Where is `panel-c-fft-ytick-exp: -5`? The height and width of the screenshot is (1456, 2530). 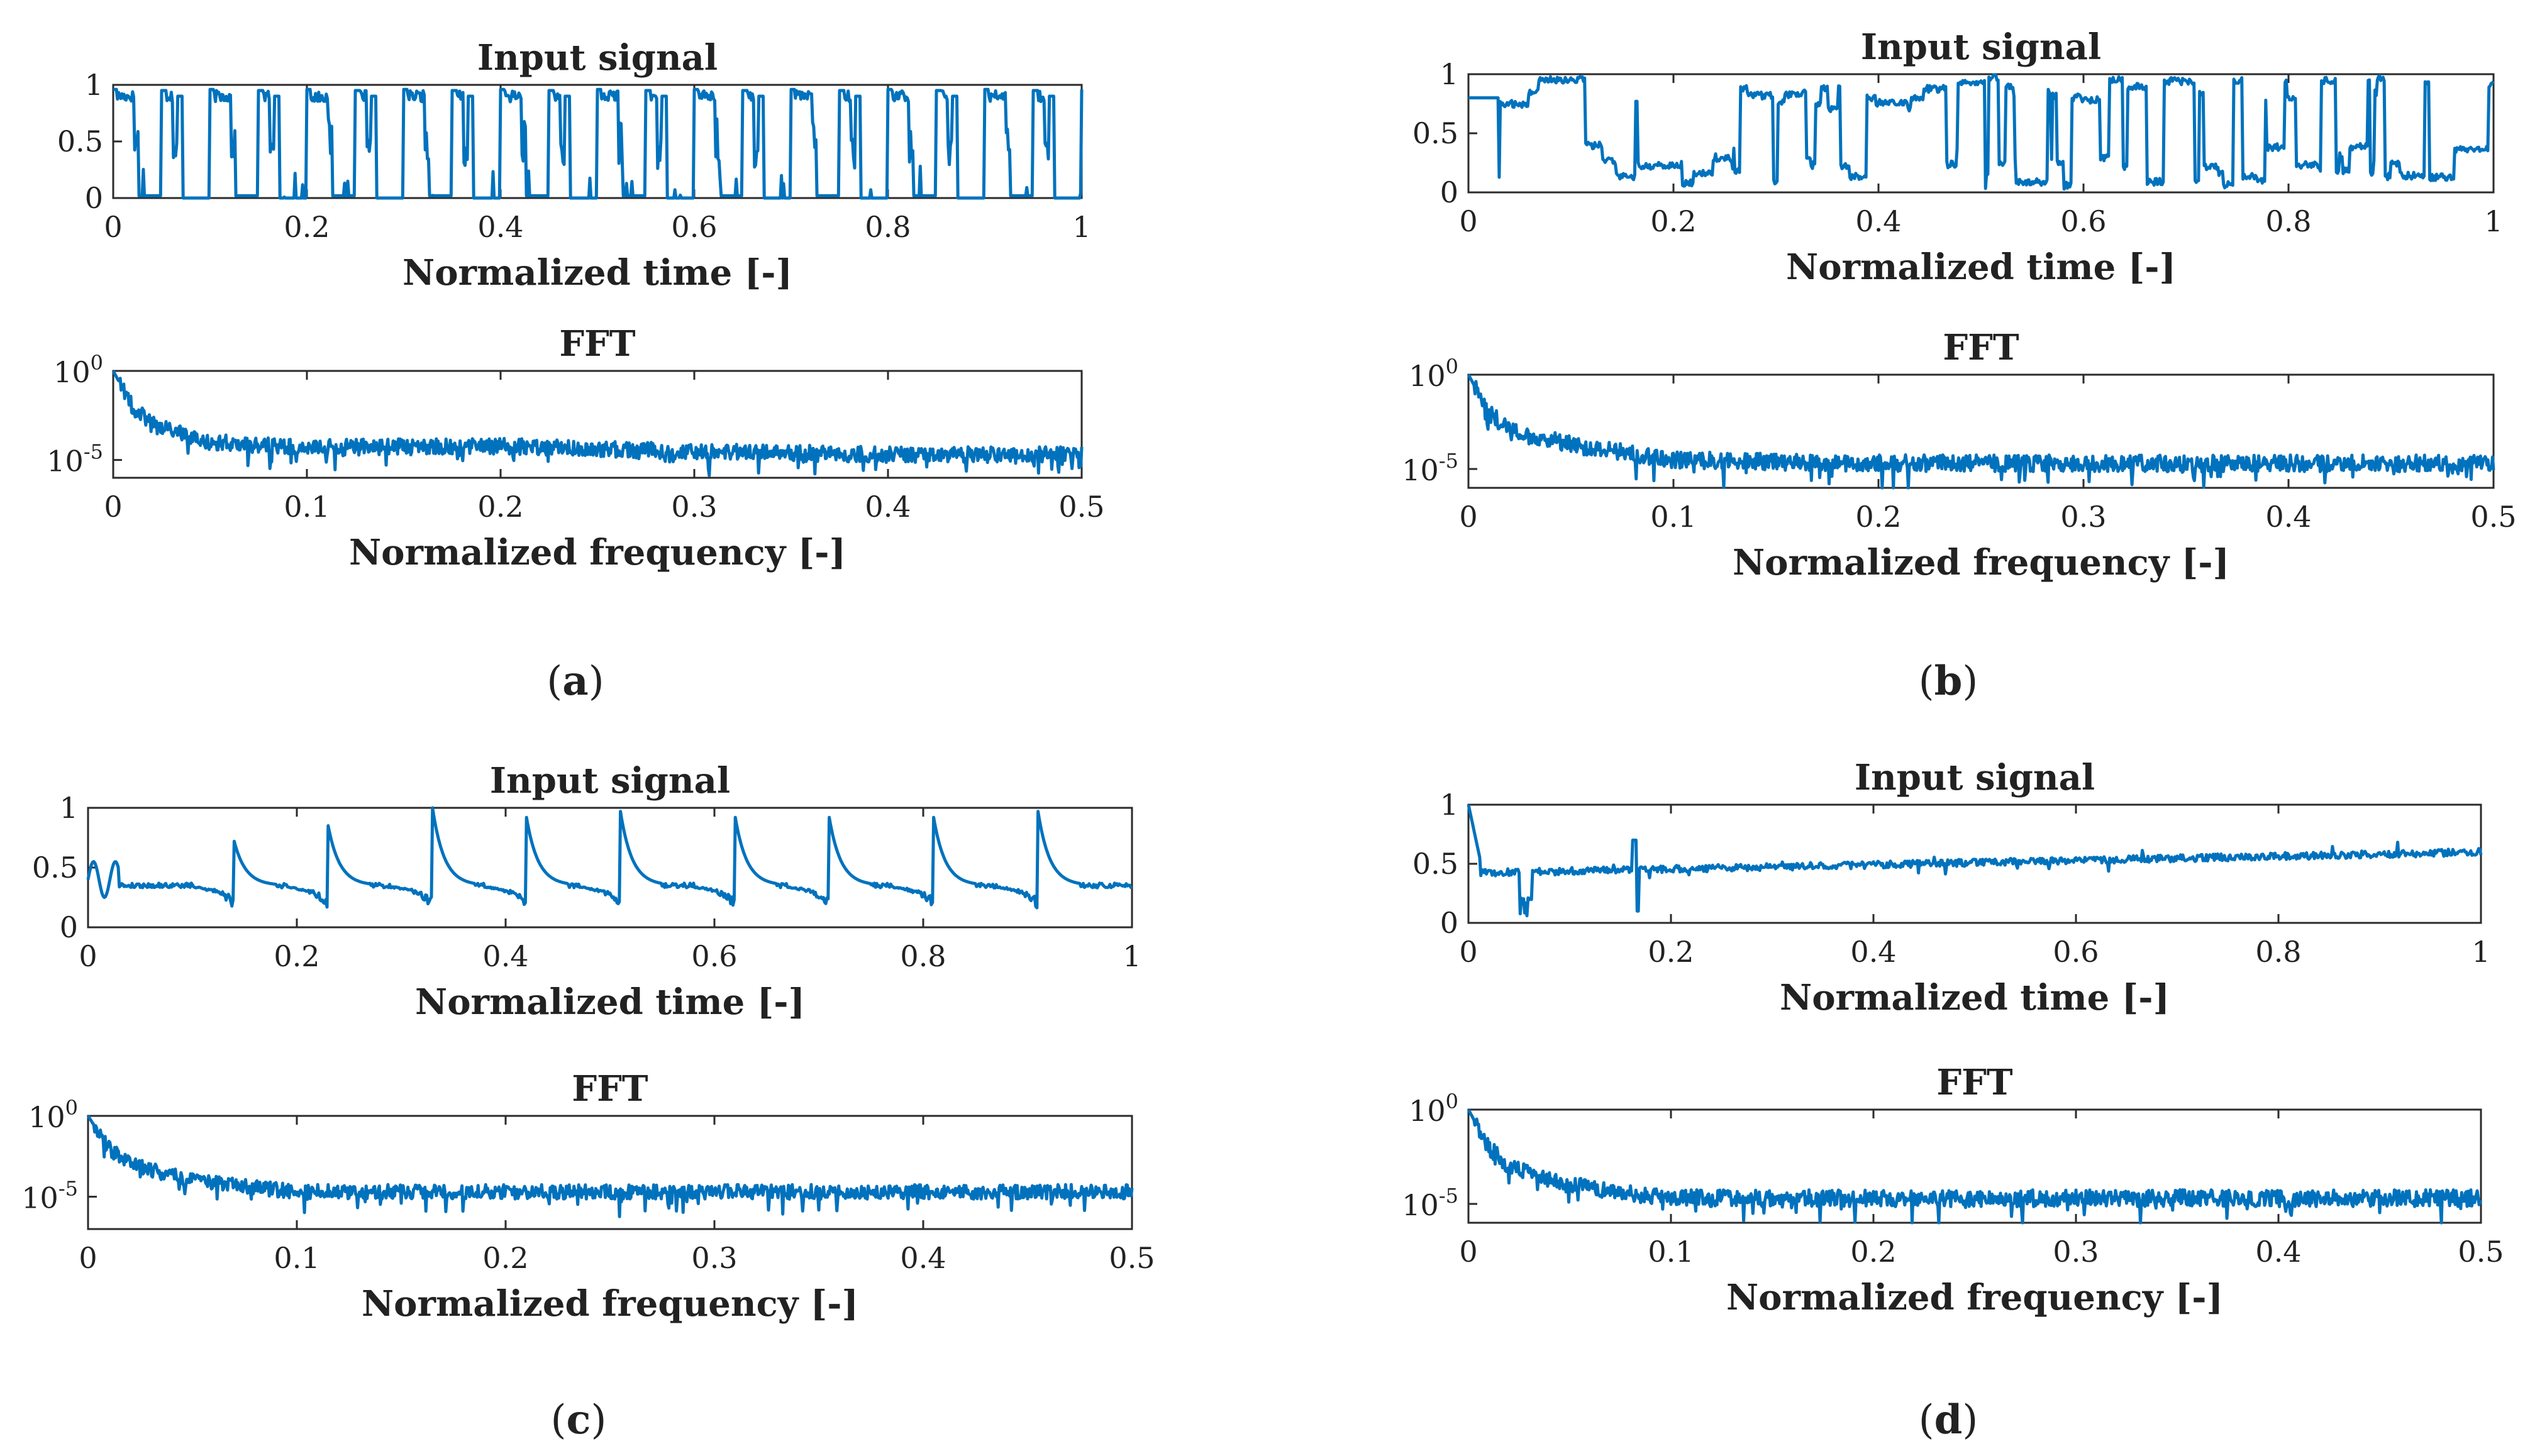
panel-c-fft-ytick-exp: -5 is located at coordinates (68, 1189).